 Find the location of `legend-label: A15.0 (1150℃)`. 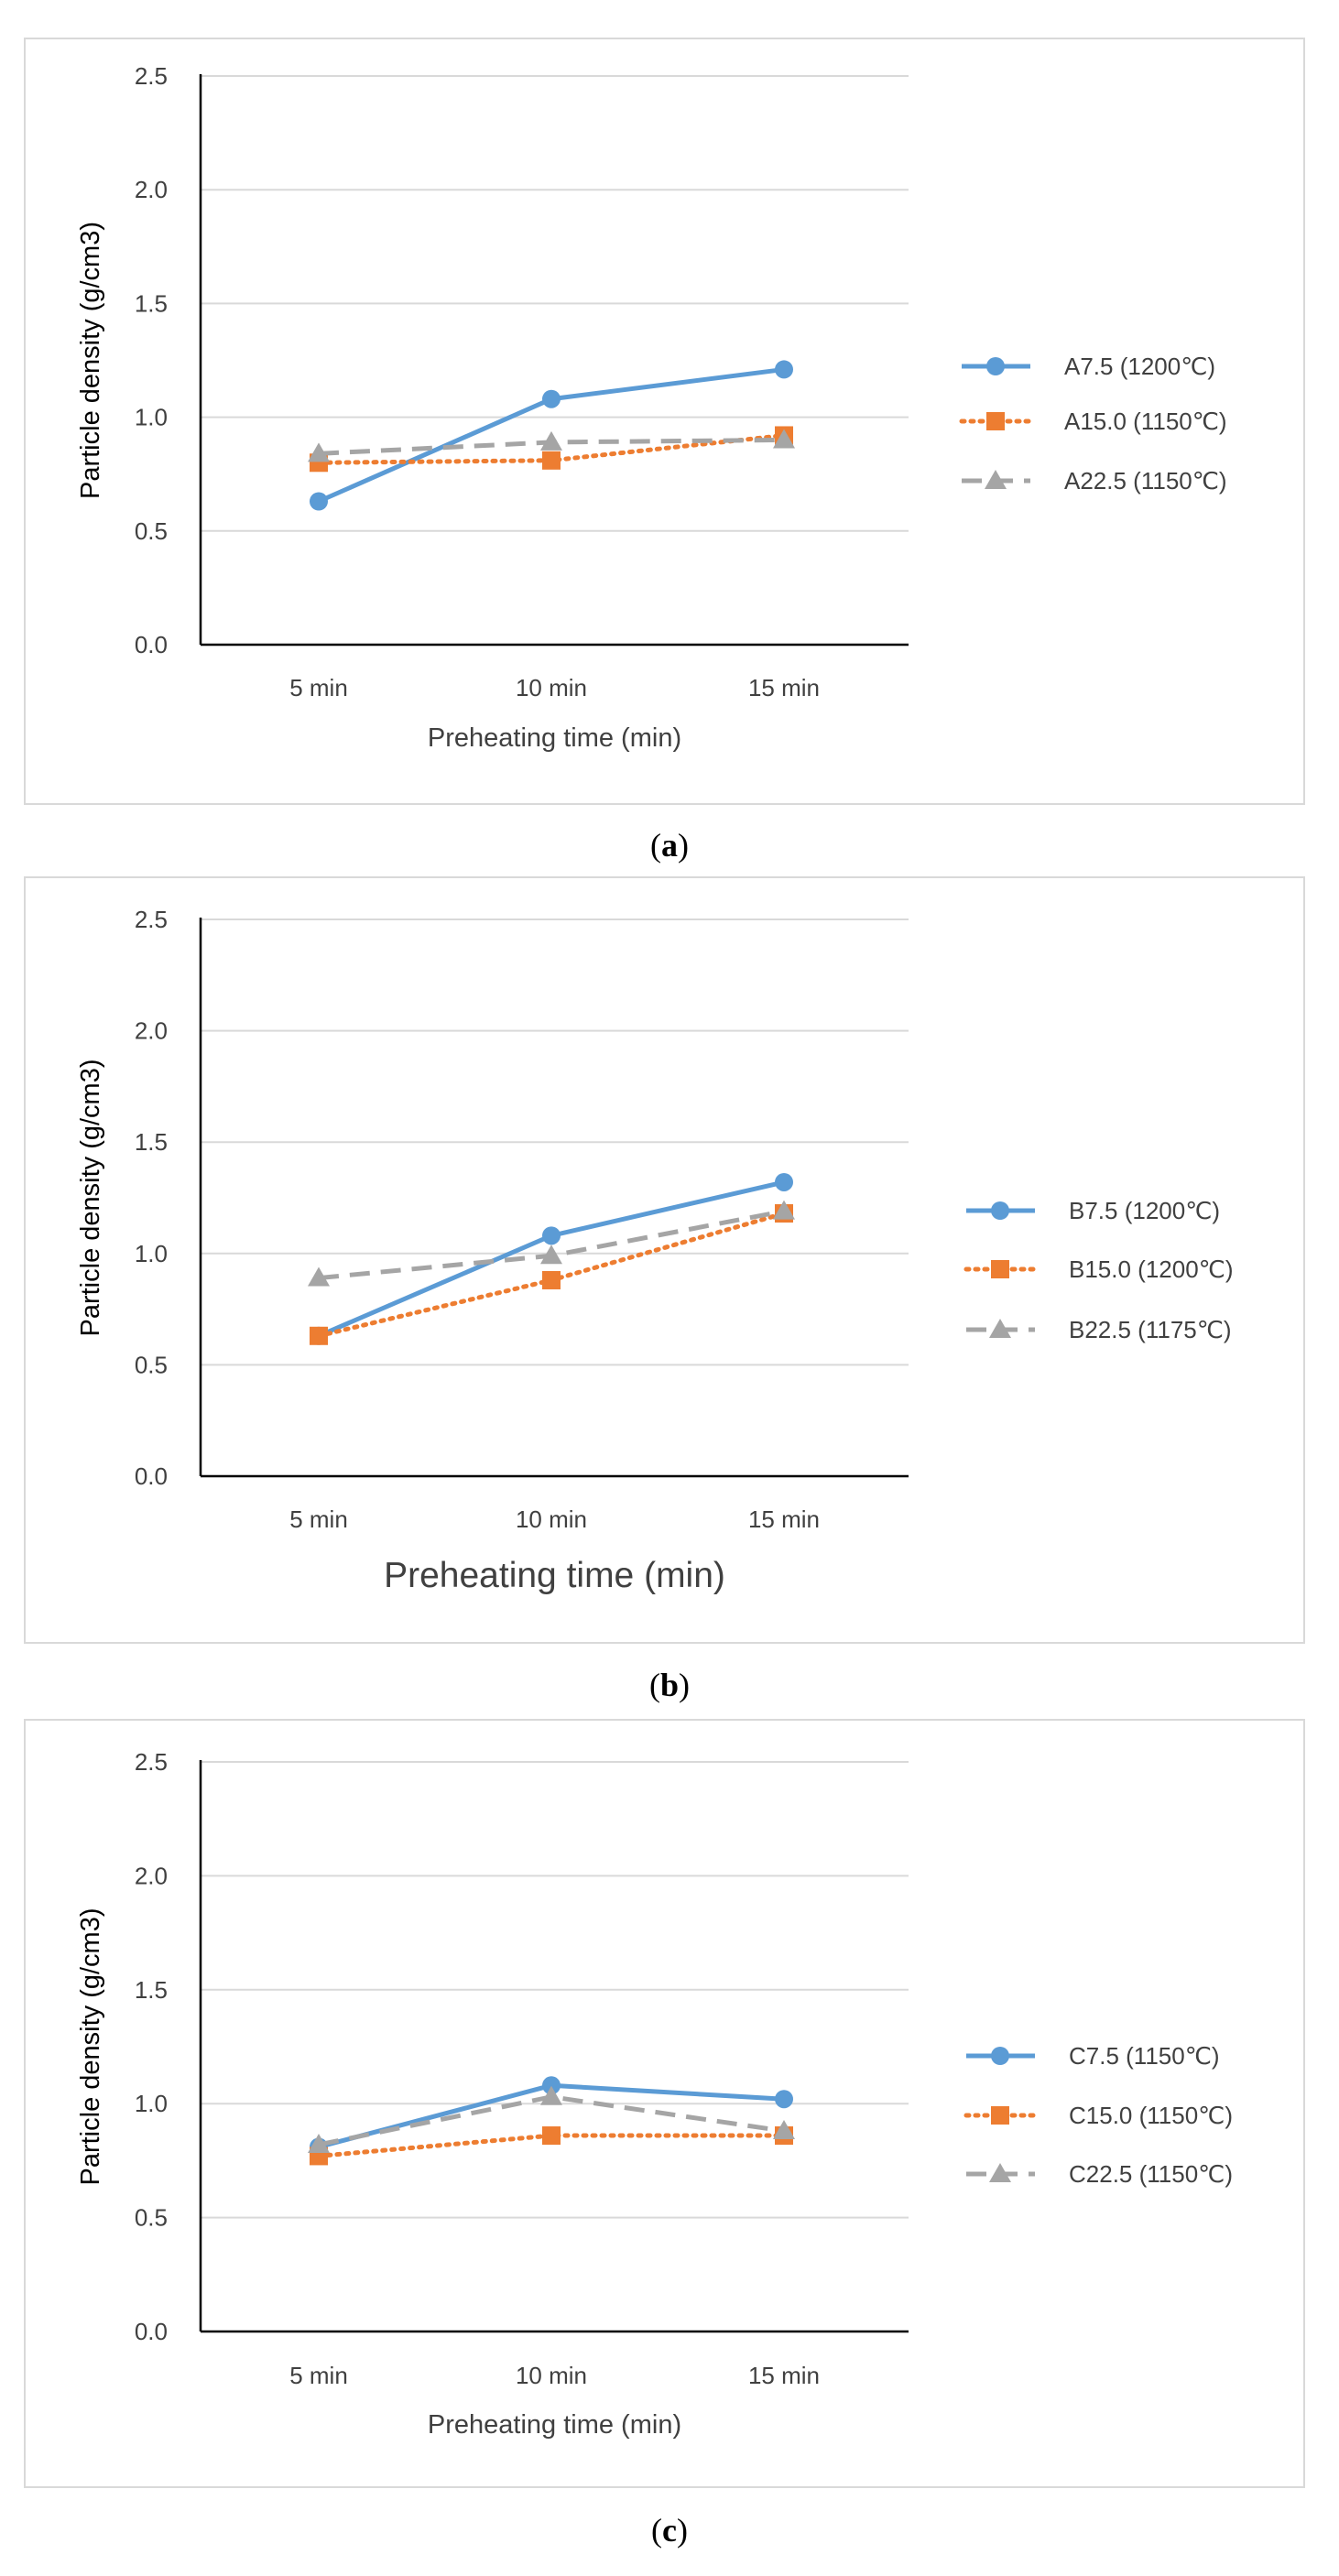

legend-label: A15.0 (1150℃) is located at coordinates (1145, 421).